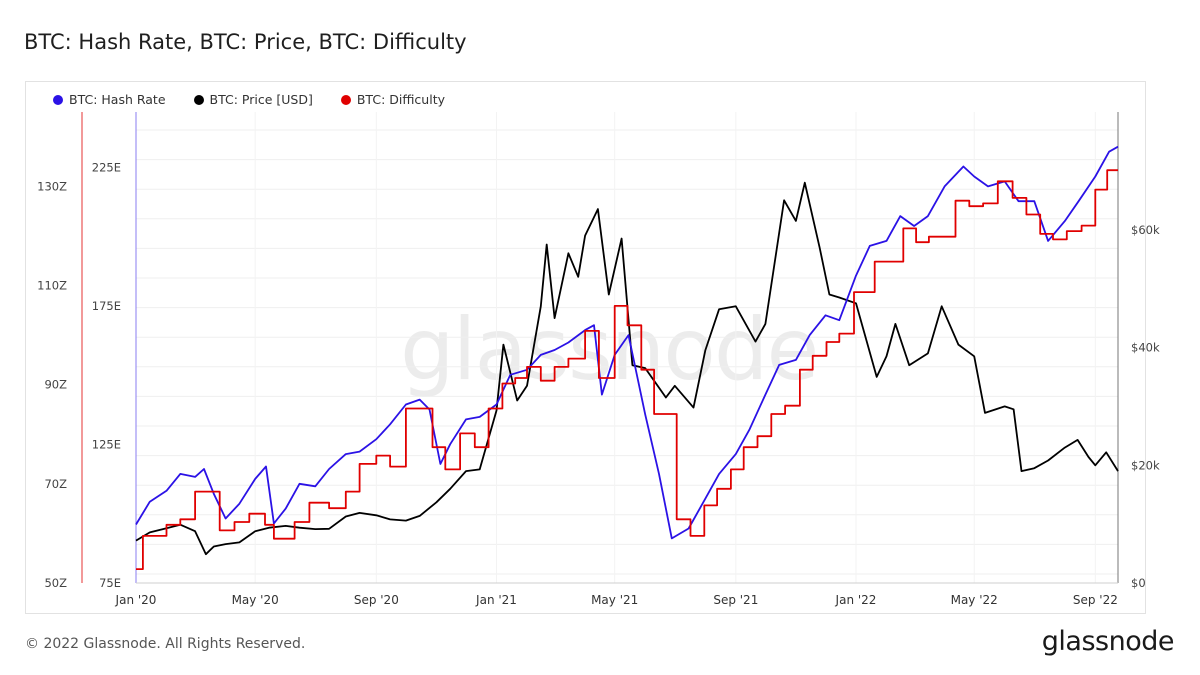 The height and width of the screenshot is (675, 1200). Describe the element at coordinates (1138, 583) in the screenshot. I see `price-tick-label: $0` at that location.